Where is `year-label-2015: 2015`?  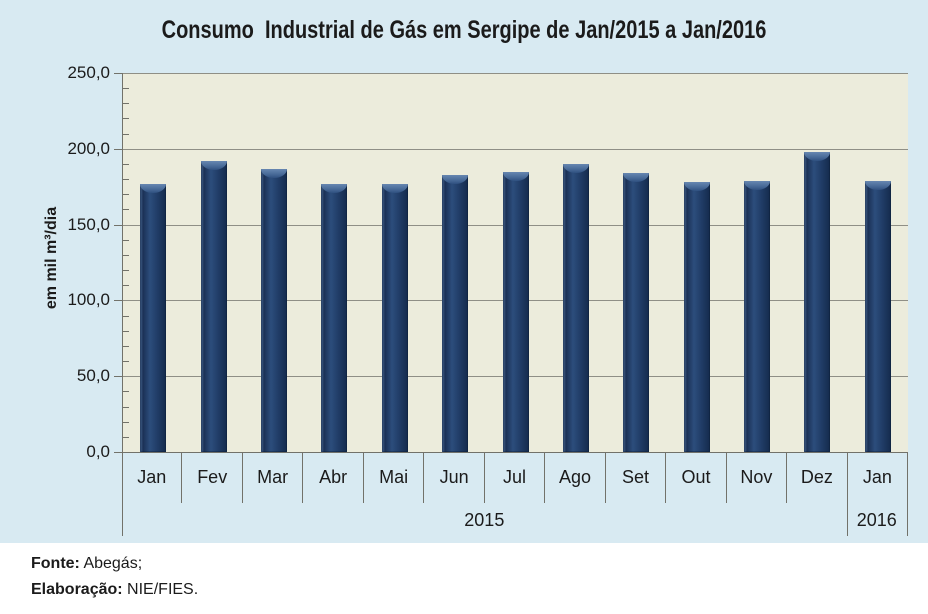 year-label-2015: 2015 is located at coordinates (484, 520).